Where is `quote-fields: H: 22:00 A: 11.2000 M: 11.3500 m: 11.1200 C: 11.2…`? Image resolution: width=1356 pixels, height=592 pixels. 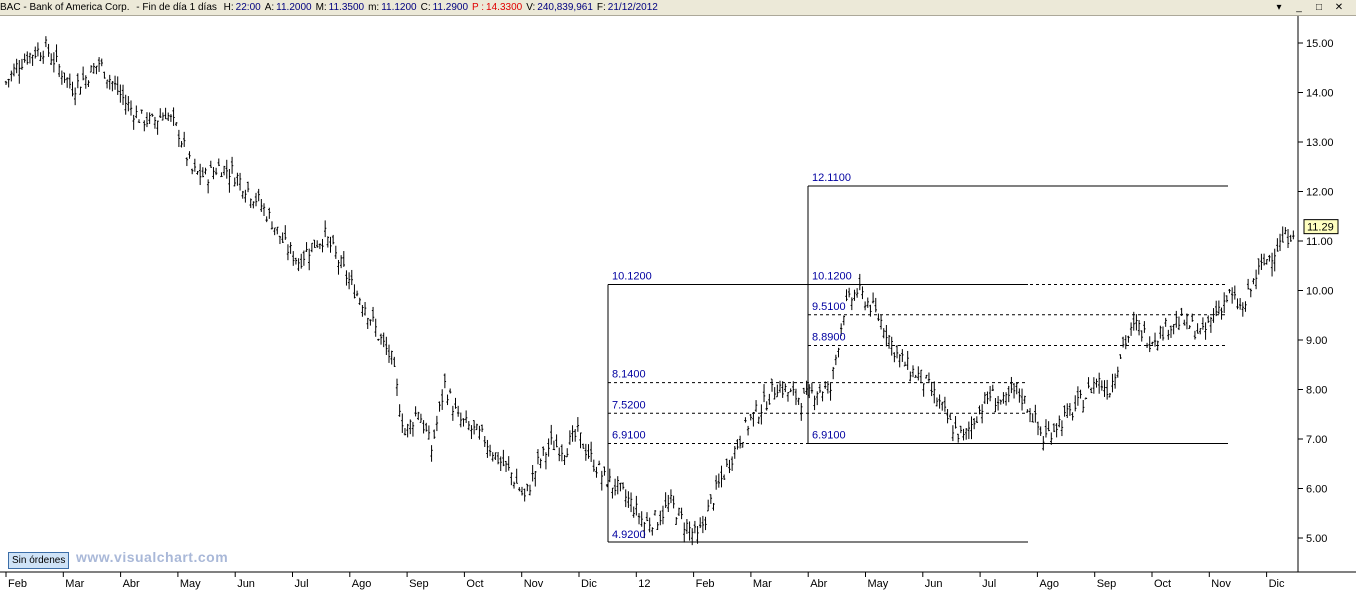 quote-fields: H: 22:00 A: 11.2000 M: 11.3500 m: 11.1200 C: 11.2… is located at coordinates (443, 7).